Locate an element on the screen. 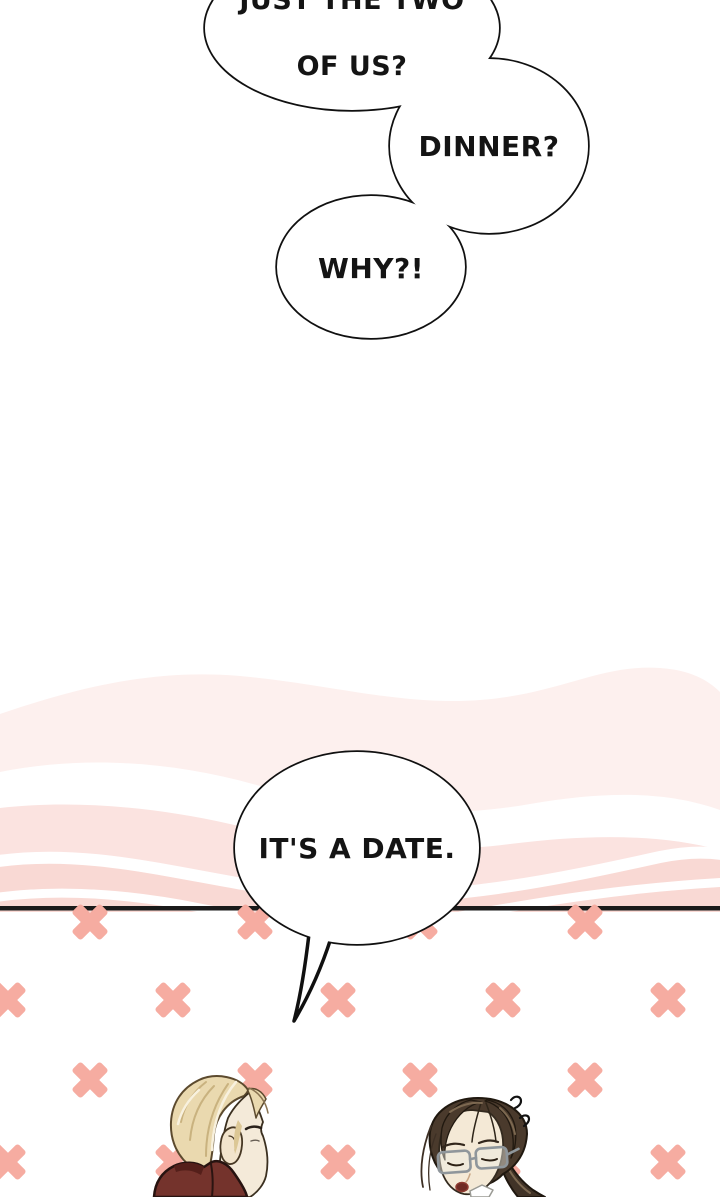 The width and height of the screenshot is (720, 1197). glasses-bridge is located at coordinates (473, 1158).